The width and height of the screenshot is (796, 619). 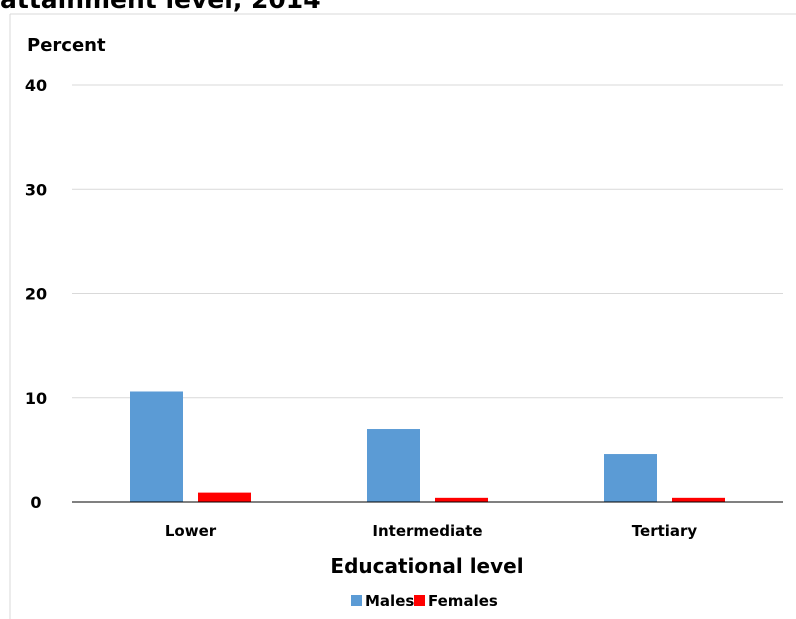 What do you see at coordinates (630, 478) in the screenshot?
I see `bar-males-tertiary` at bounding box center [630, 478].